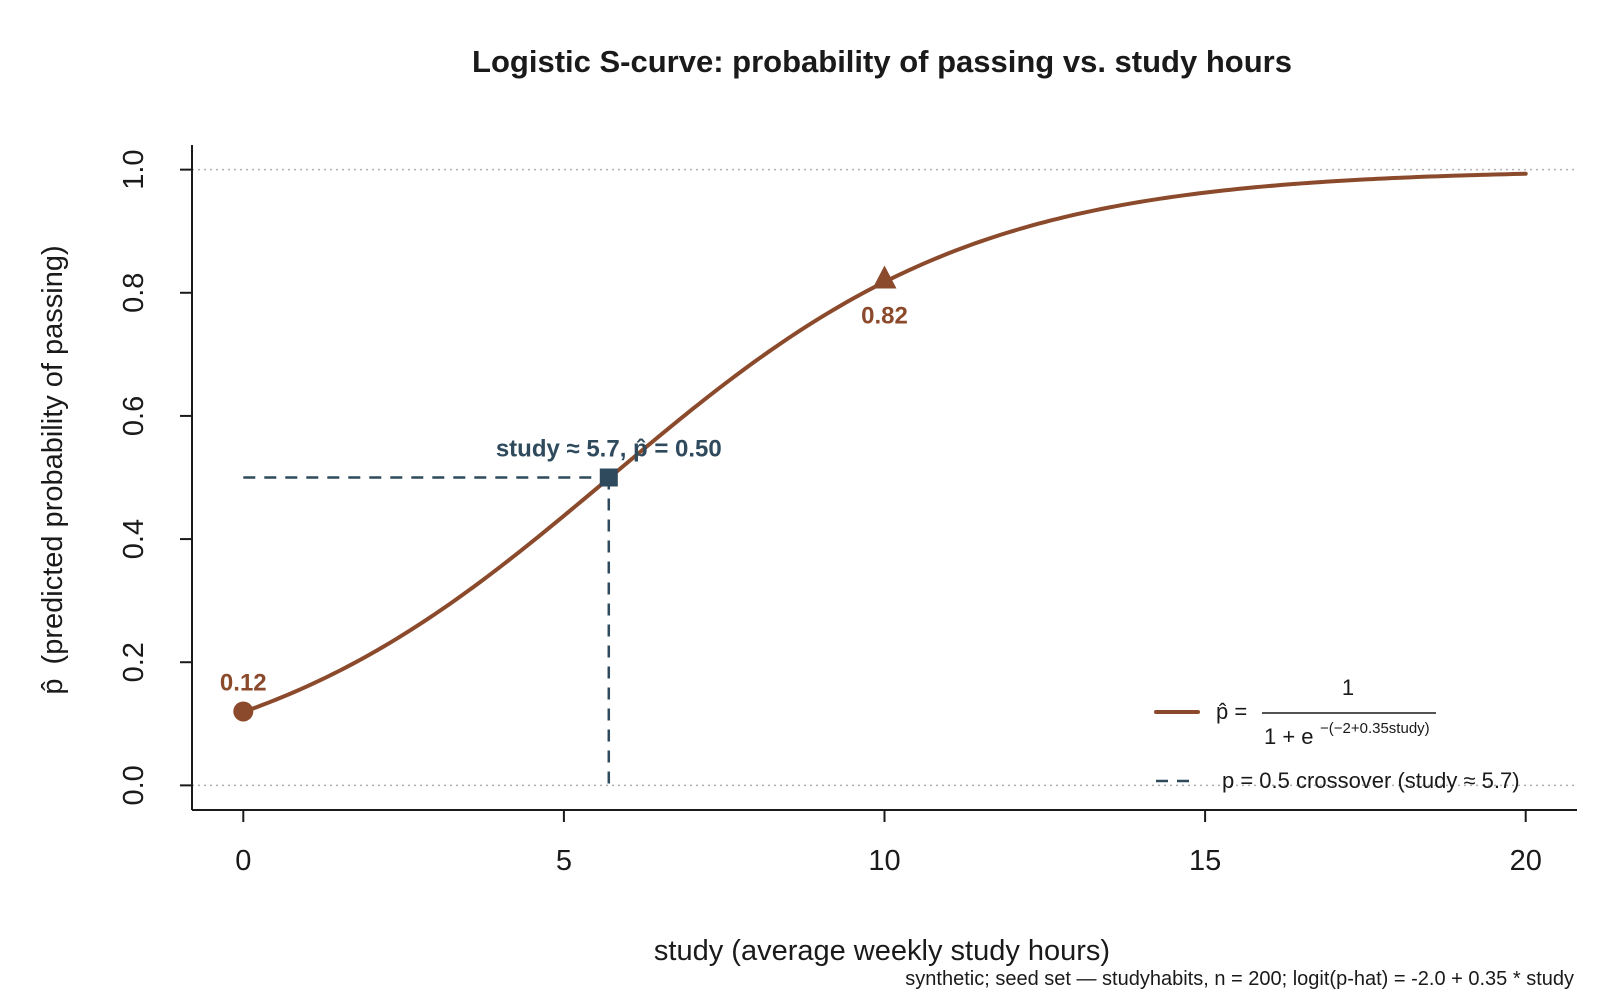 The width and height of the screenshot is (1600, 1005). What do you see at coordinates (243, 682) in the screenshot?
I see `point-label-start: 0.12` at bounding box center [243, 682].